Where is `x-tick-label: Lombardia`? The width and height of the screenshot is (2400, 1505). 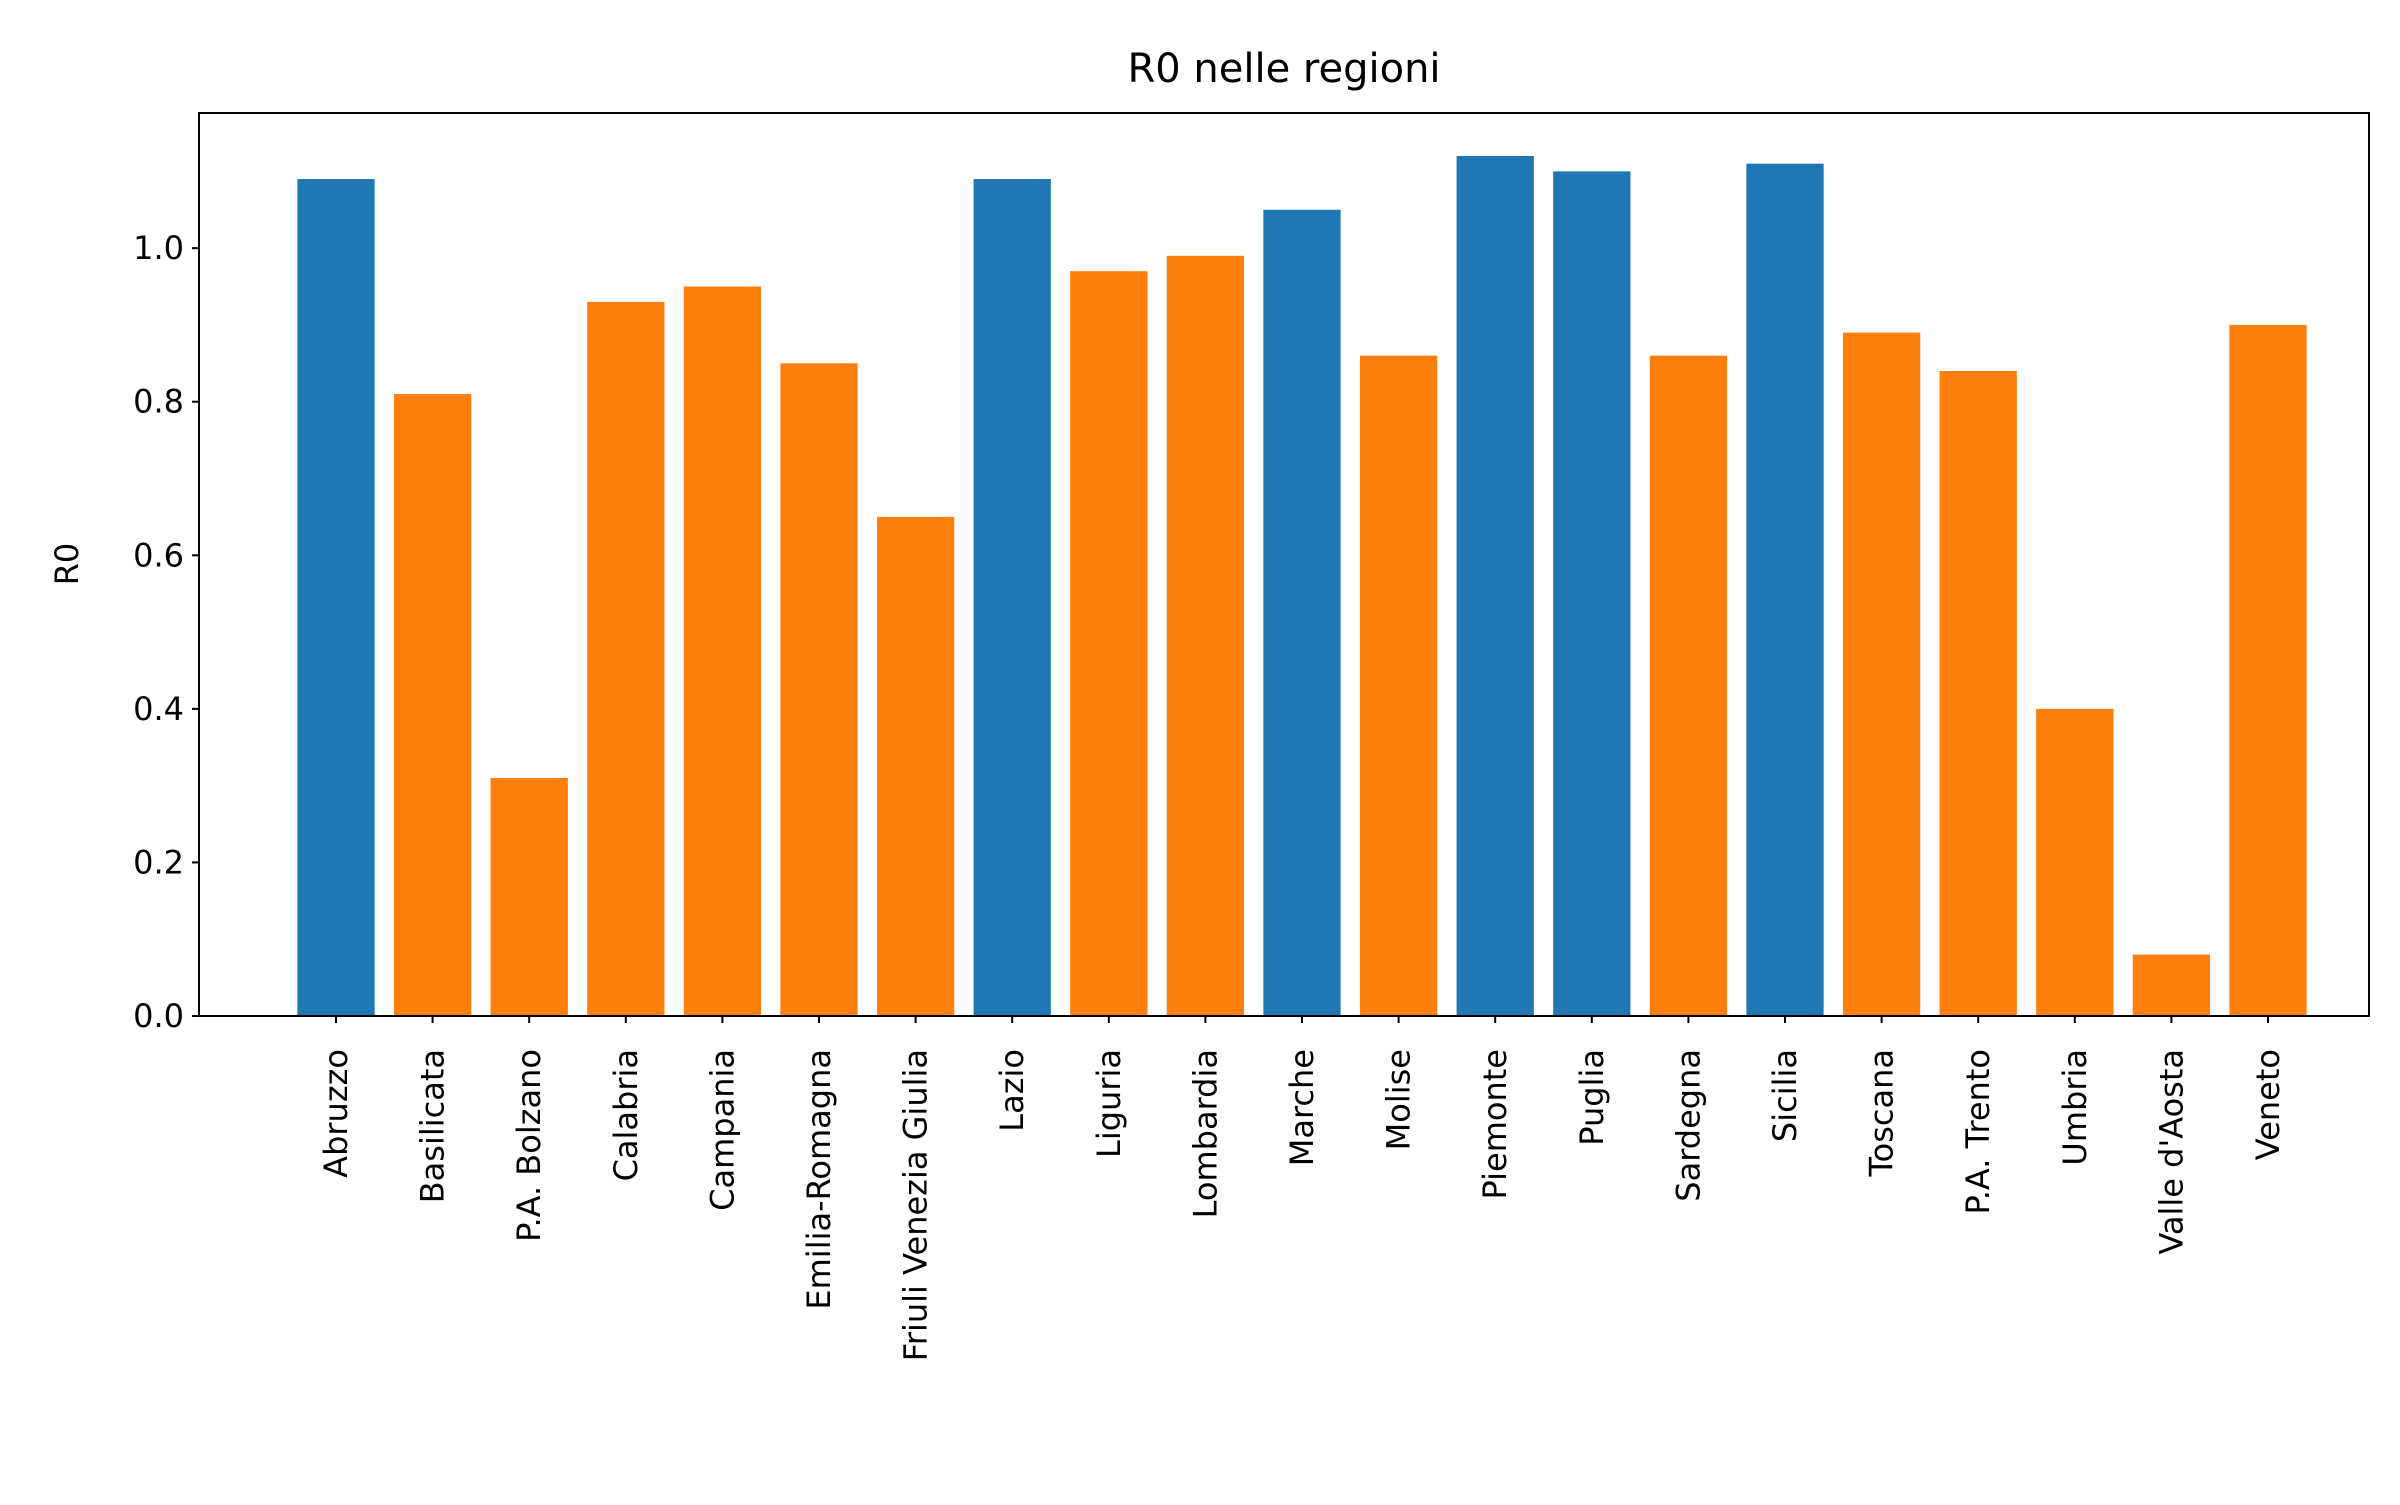
x-tick-label: Lombardia is located at coordinates (1205, 1133).